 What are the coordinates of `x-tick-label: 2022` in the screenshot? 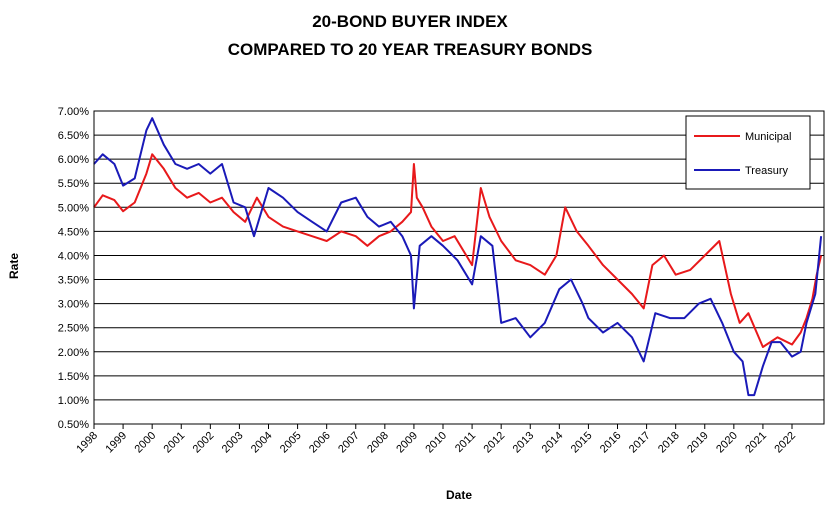 It's located at (785, 443).